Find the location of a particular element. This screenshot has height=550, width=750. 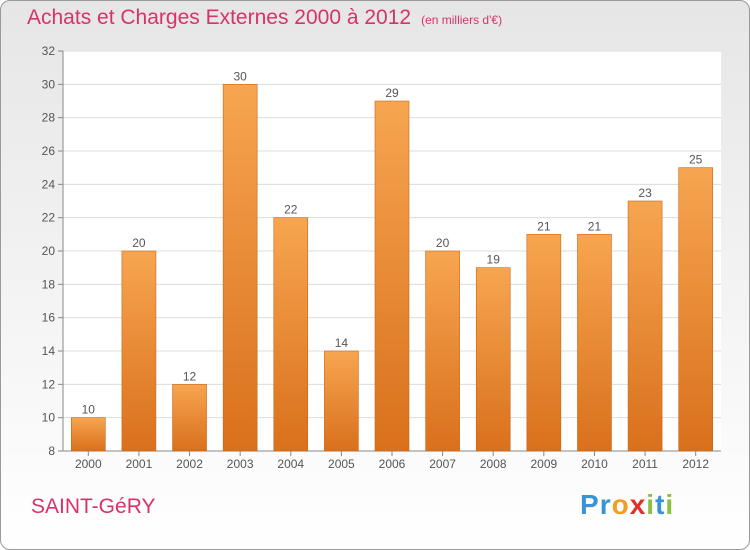

x-tick-label: 2012 is located at coordinates (695, 464).